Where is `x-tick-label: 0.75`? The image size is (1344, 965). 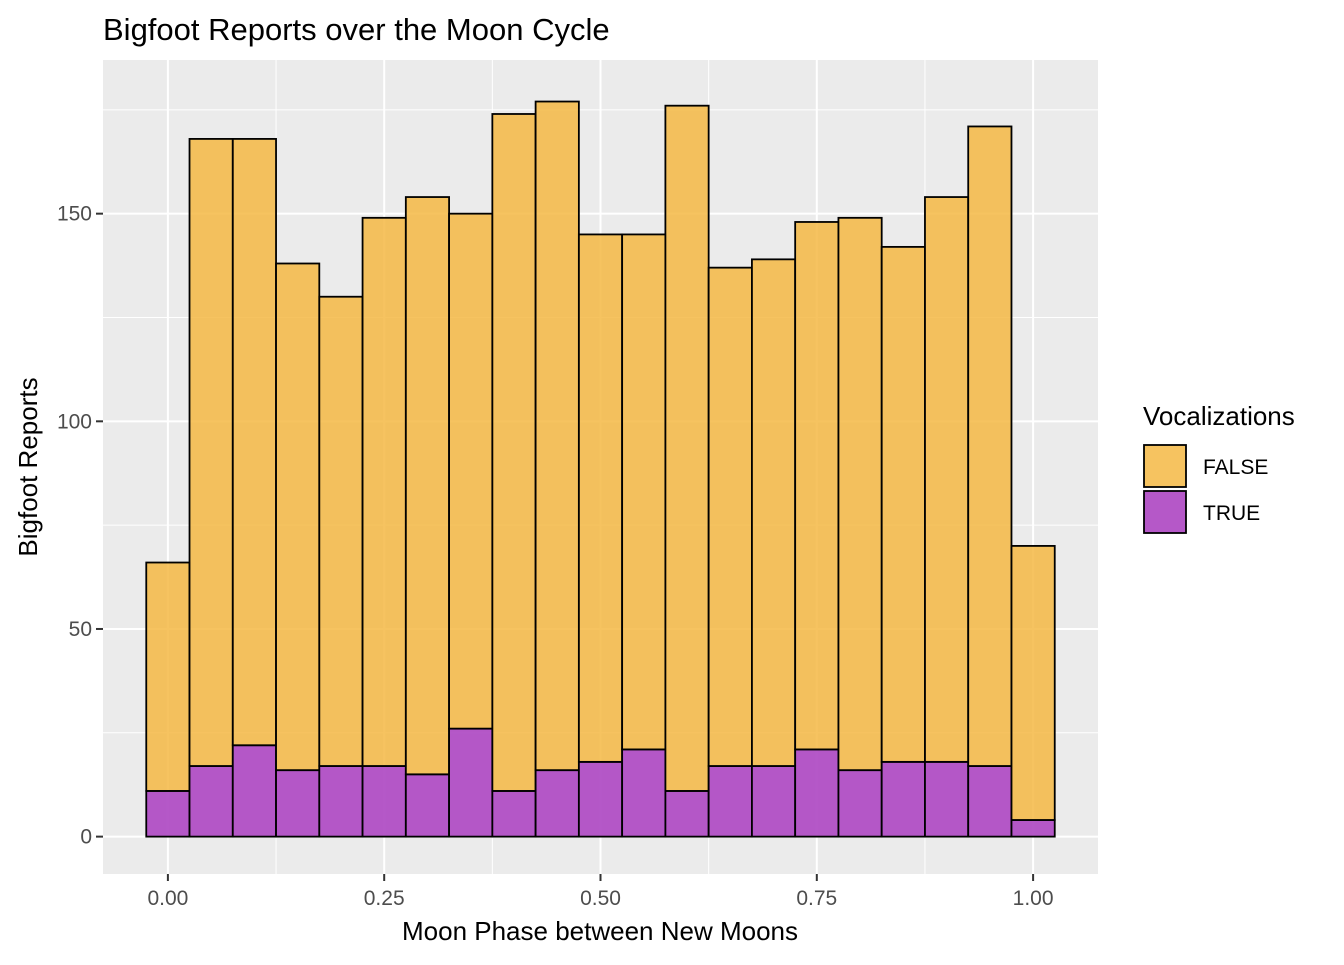 x-tick-label: 0.75 is located at coordinates (816, 898).